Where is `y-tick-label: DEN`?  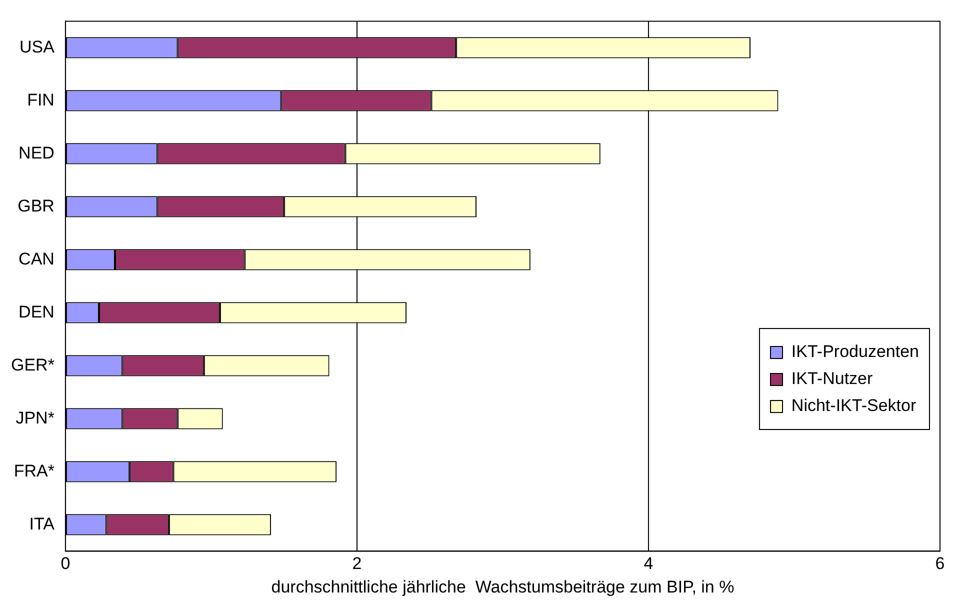 y-tick-label: DEN is located at coordinates (36, 312).